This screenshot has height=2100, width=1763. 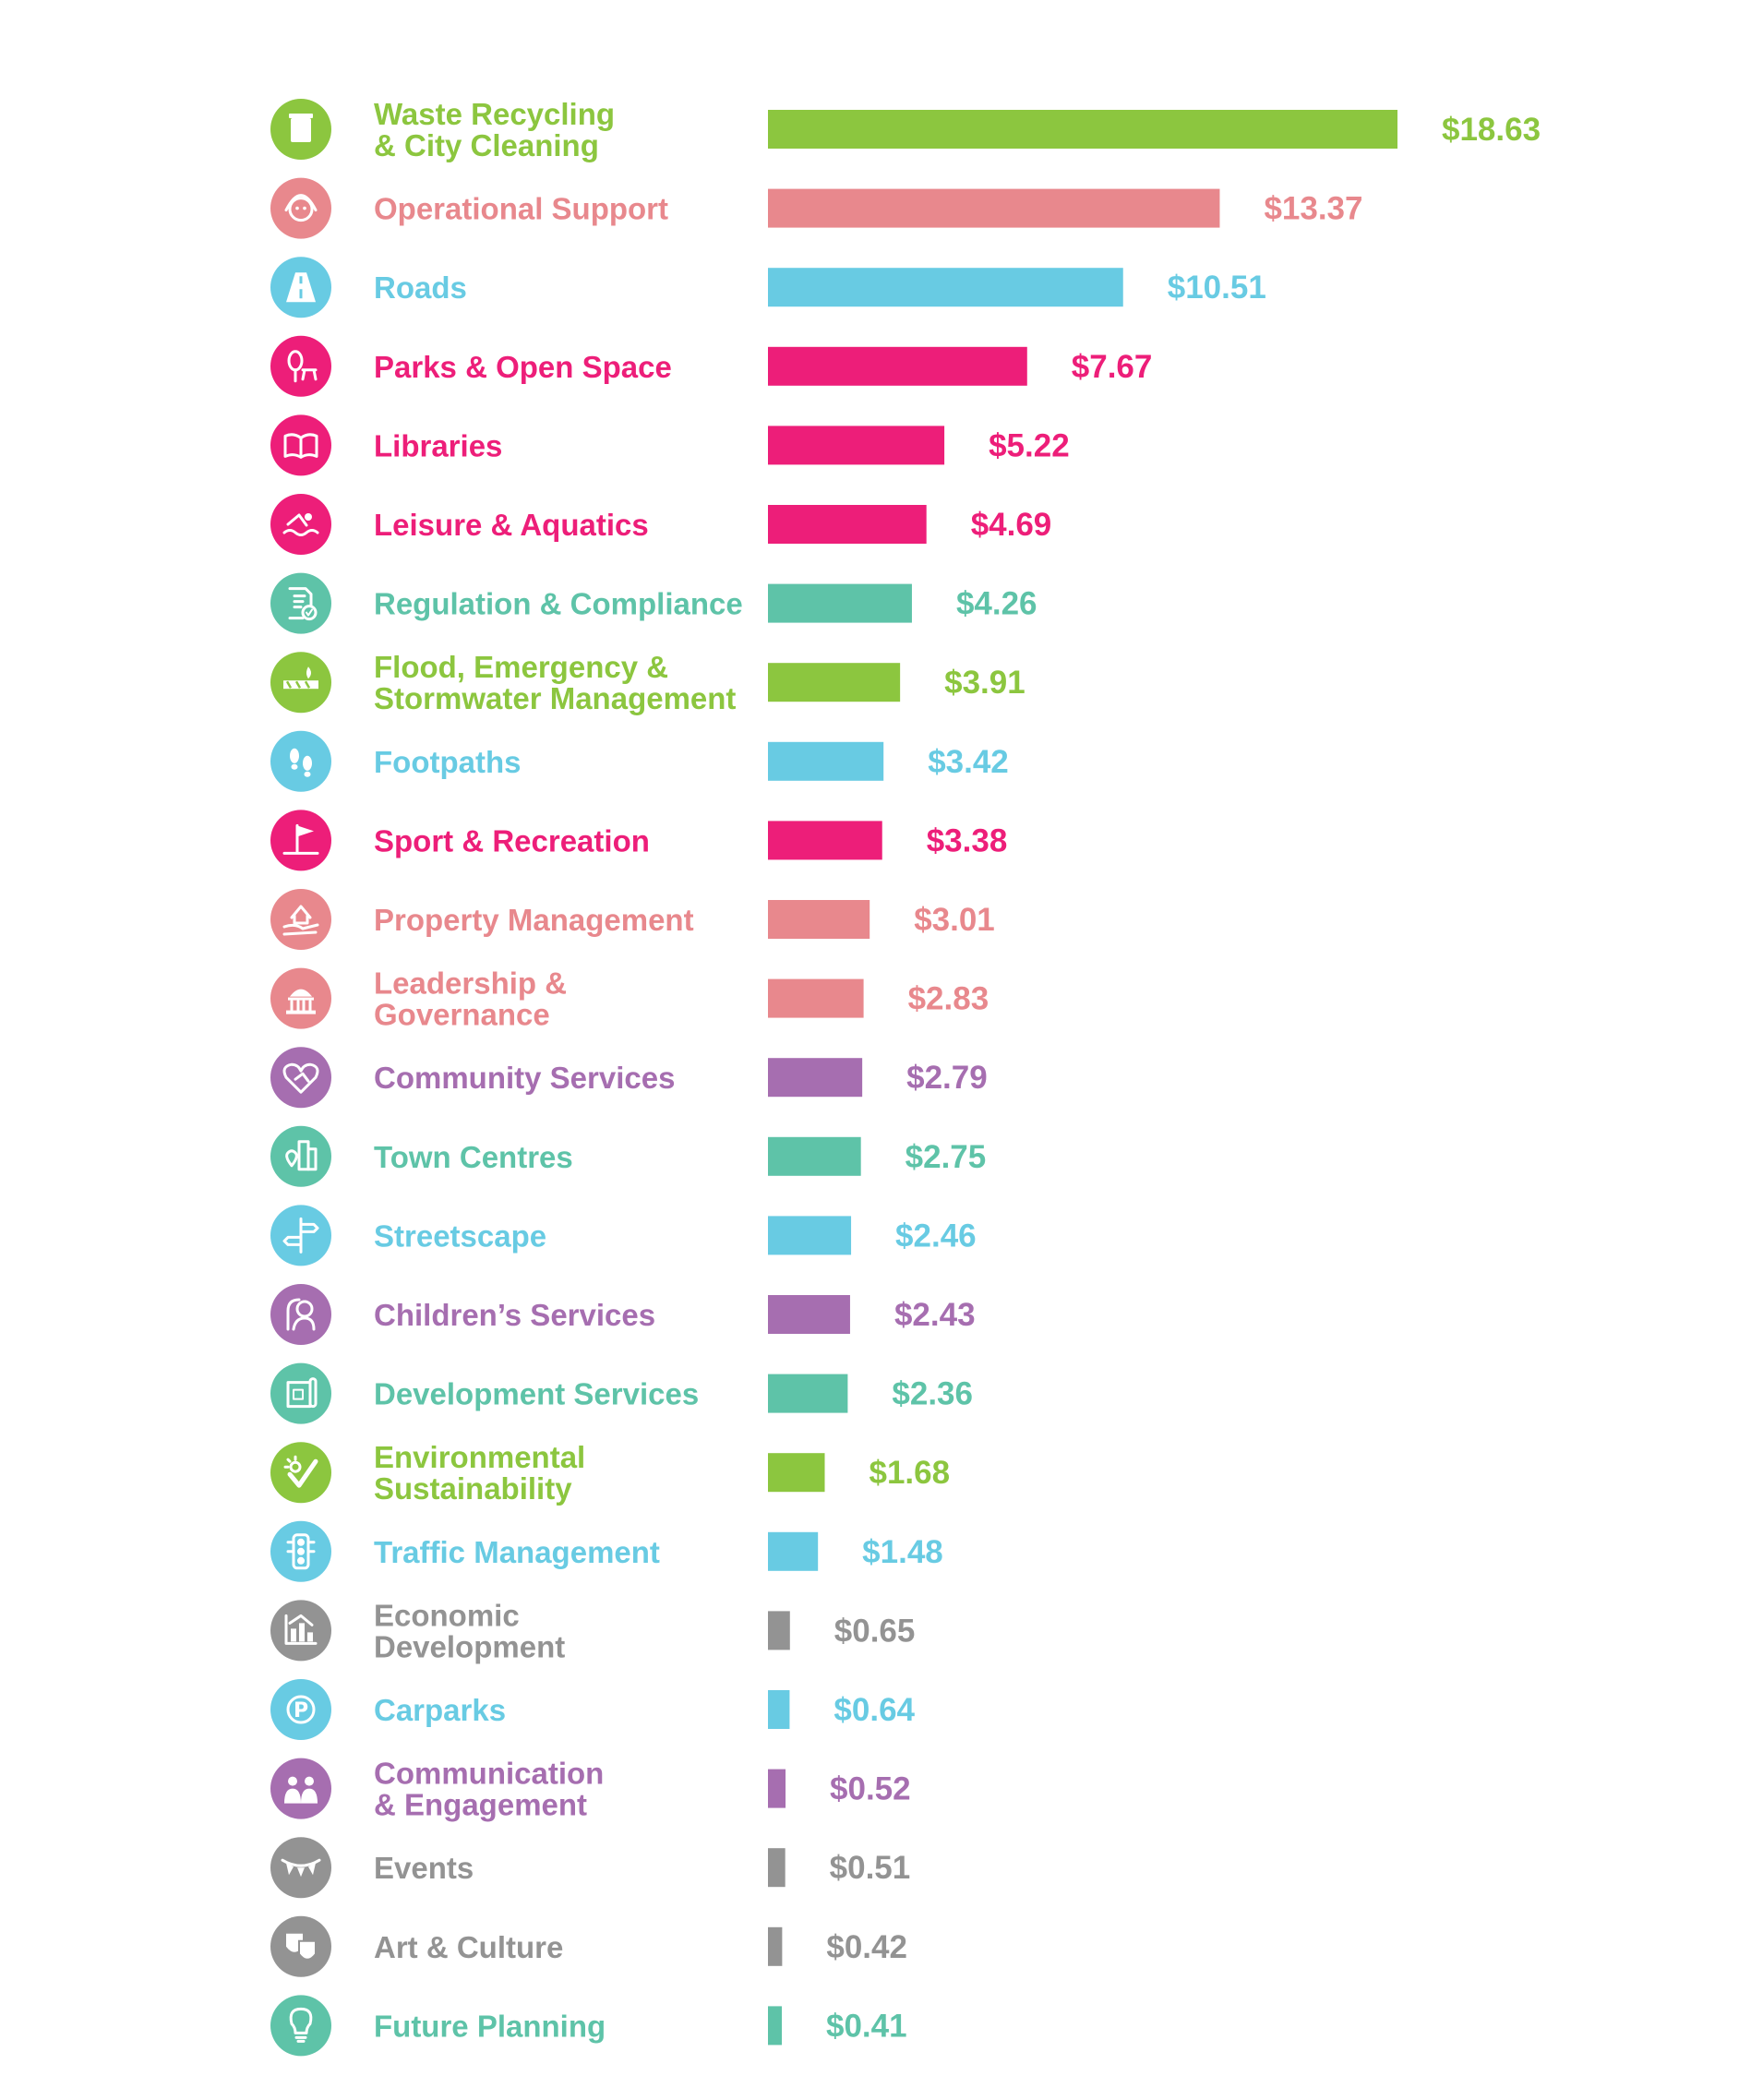 What do you see at coordinates (949, 999) in the screenshot?
I see `value-label: $2.83` at bounding box center [949, 999].